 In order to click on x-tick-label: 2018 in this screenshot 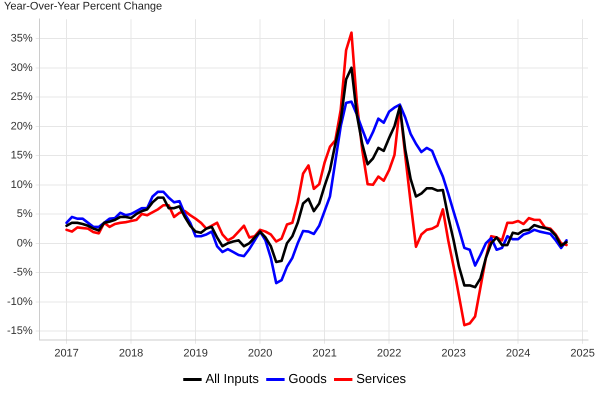, I will do `click(131, 353)`.